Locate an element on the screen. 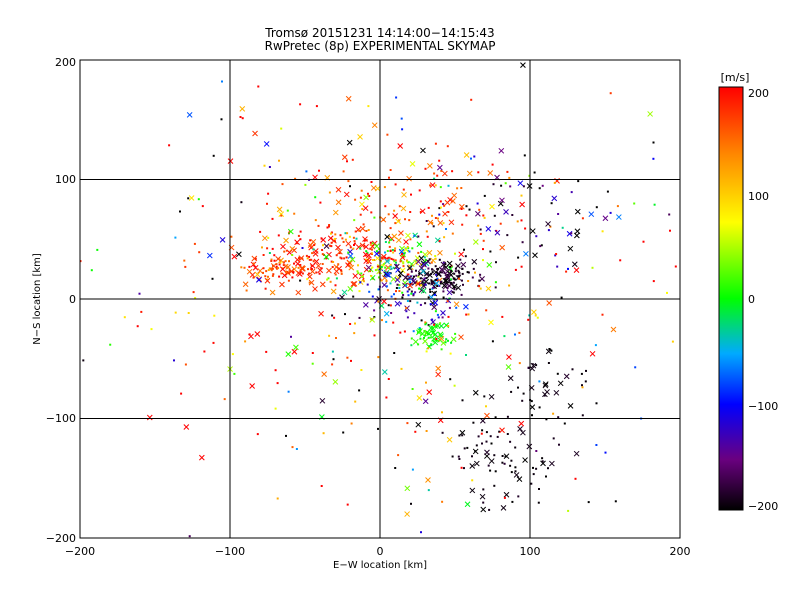  y-axis-label: N−S location [km] is located at coordinates (37, 299).